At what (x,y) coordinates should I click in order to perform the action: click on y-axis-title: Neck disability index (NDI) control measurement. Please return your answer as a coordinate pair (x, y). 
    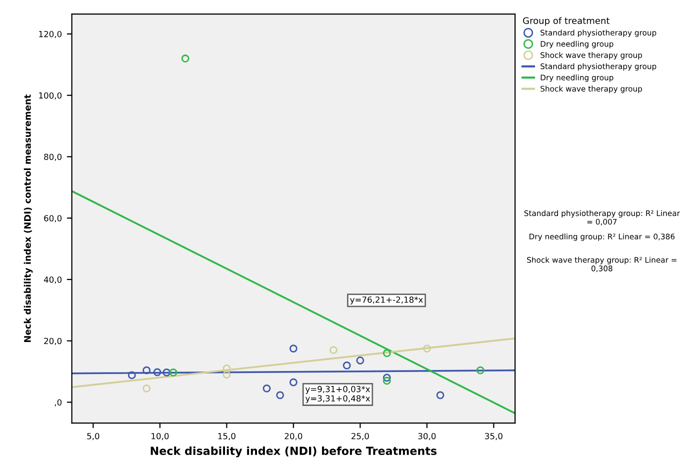
    Looking at the image, I should click on (28, 218).